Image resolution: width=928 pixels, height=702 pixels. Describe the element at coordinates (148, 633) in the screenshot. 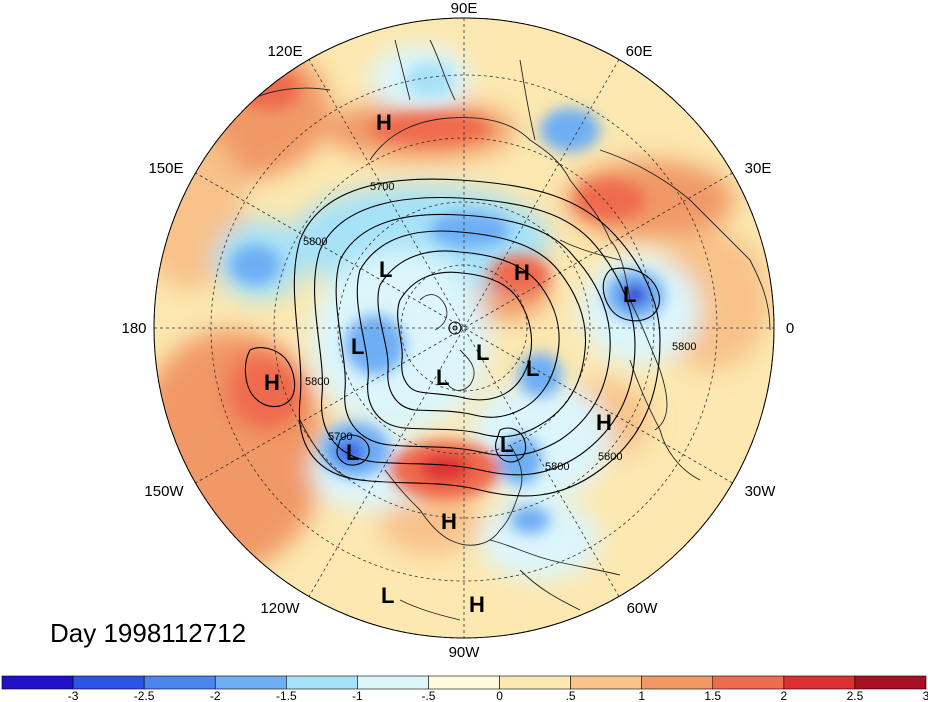

I see `day-title: Day 1998112712` at that location.